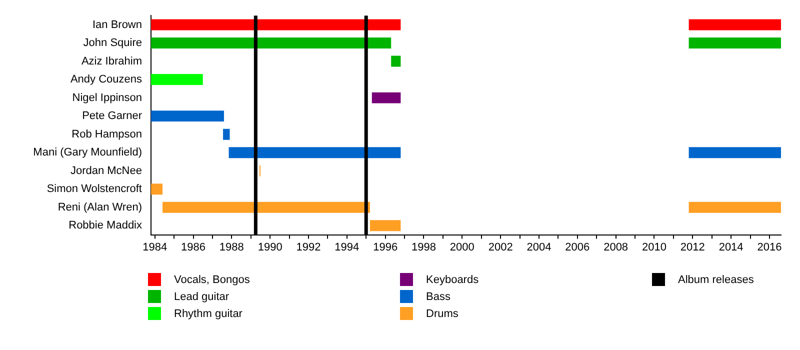 The image size is (800, 350). Describe the element at coordinates (106, 80) in the screenshot. I see `y-tick-label: Andy Couzens` at that location.